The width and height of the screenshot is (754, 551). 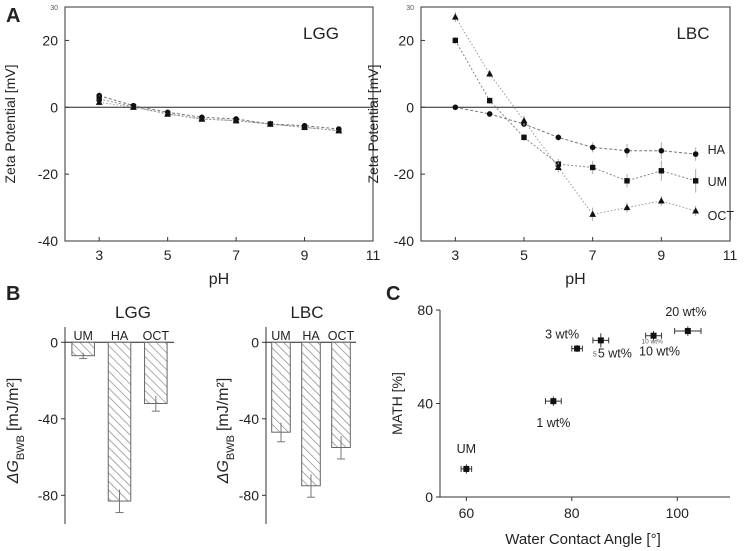 What do you see at coordinates (553, 423) in the screenshot?
I see `point-label: 1 wt%` at bounding box center [553, 423].